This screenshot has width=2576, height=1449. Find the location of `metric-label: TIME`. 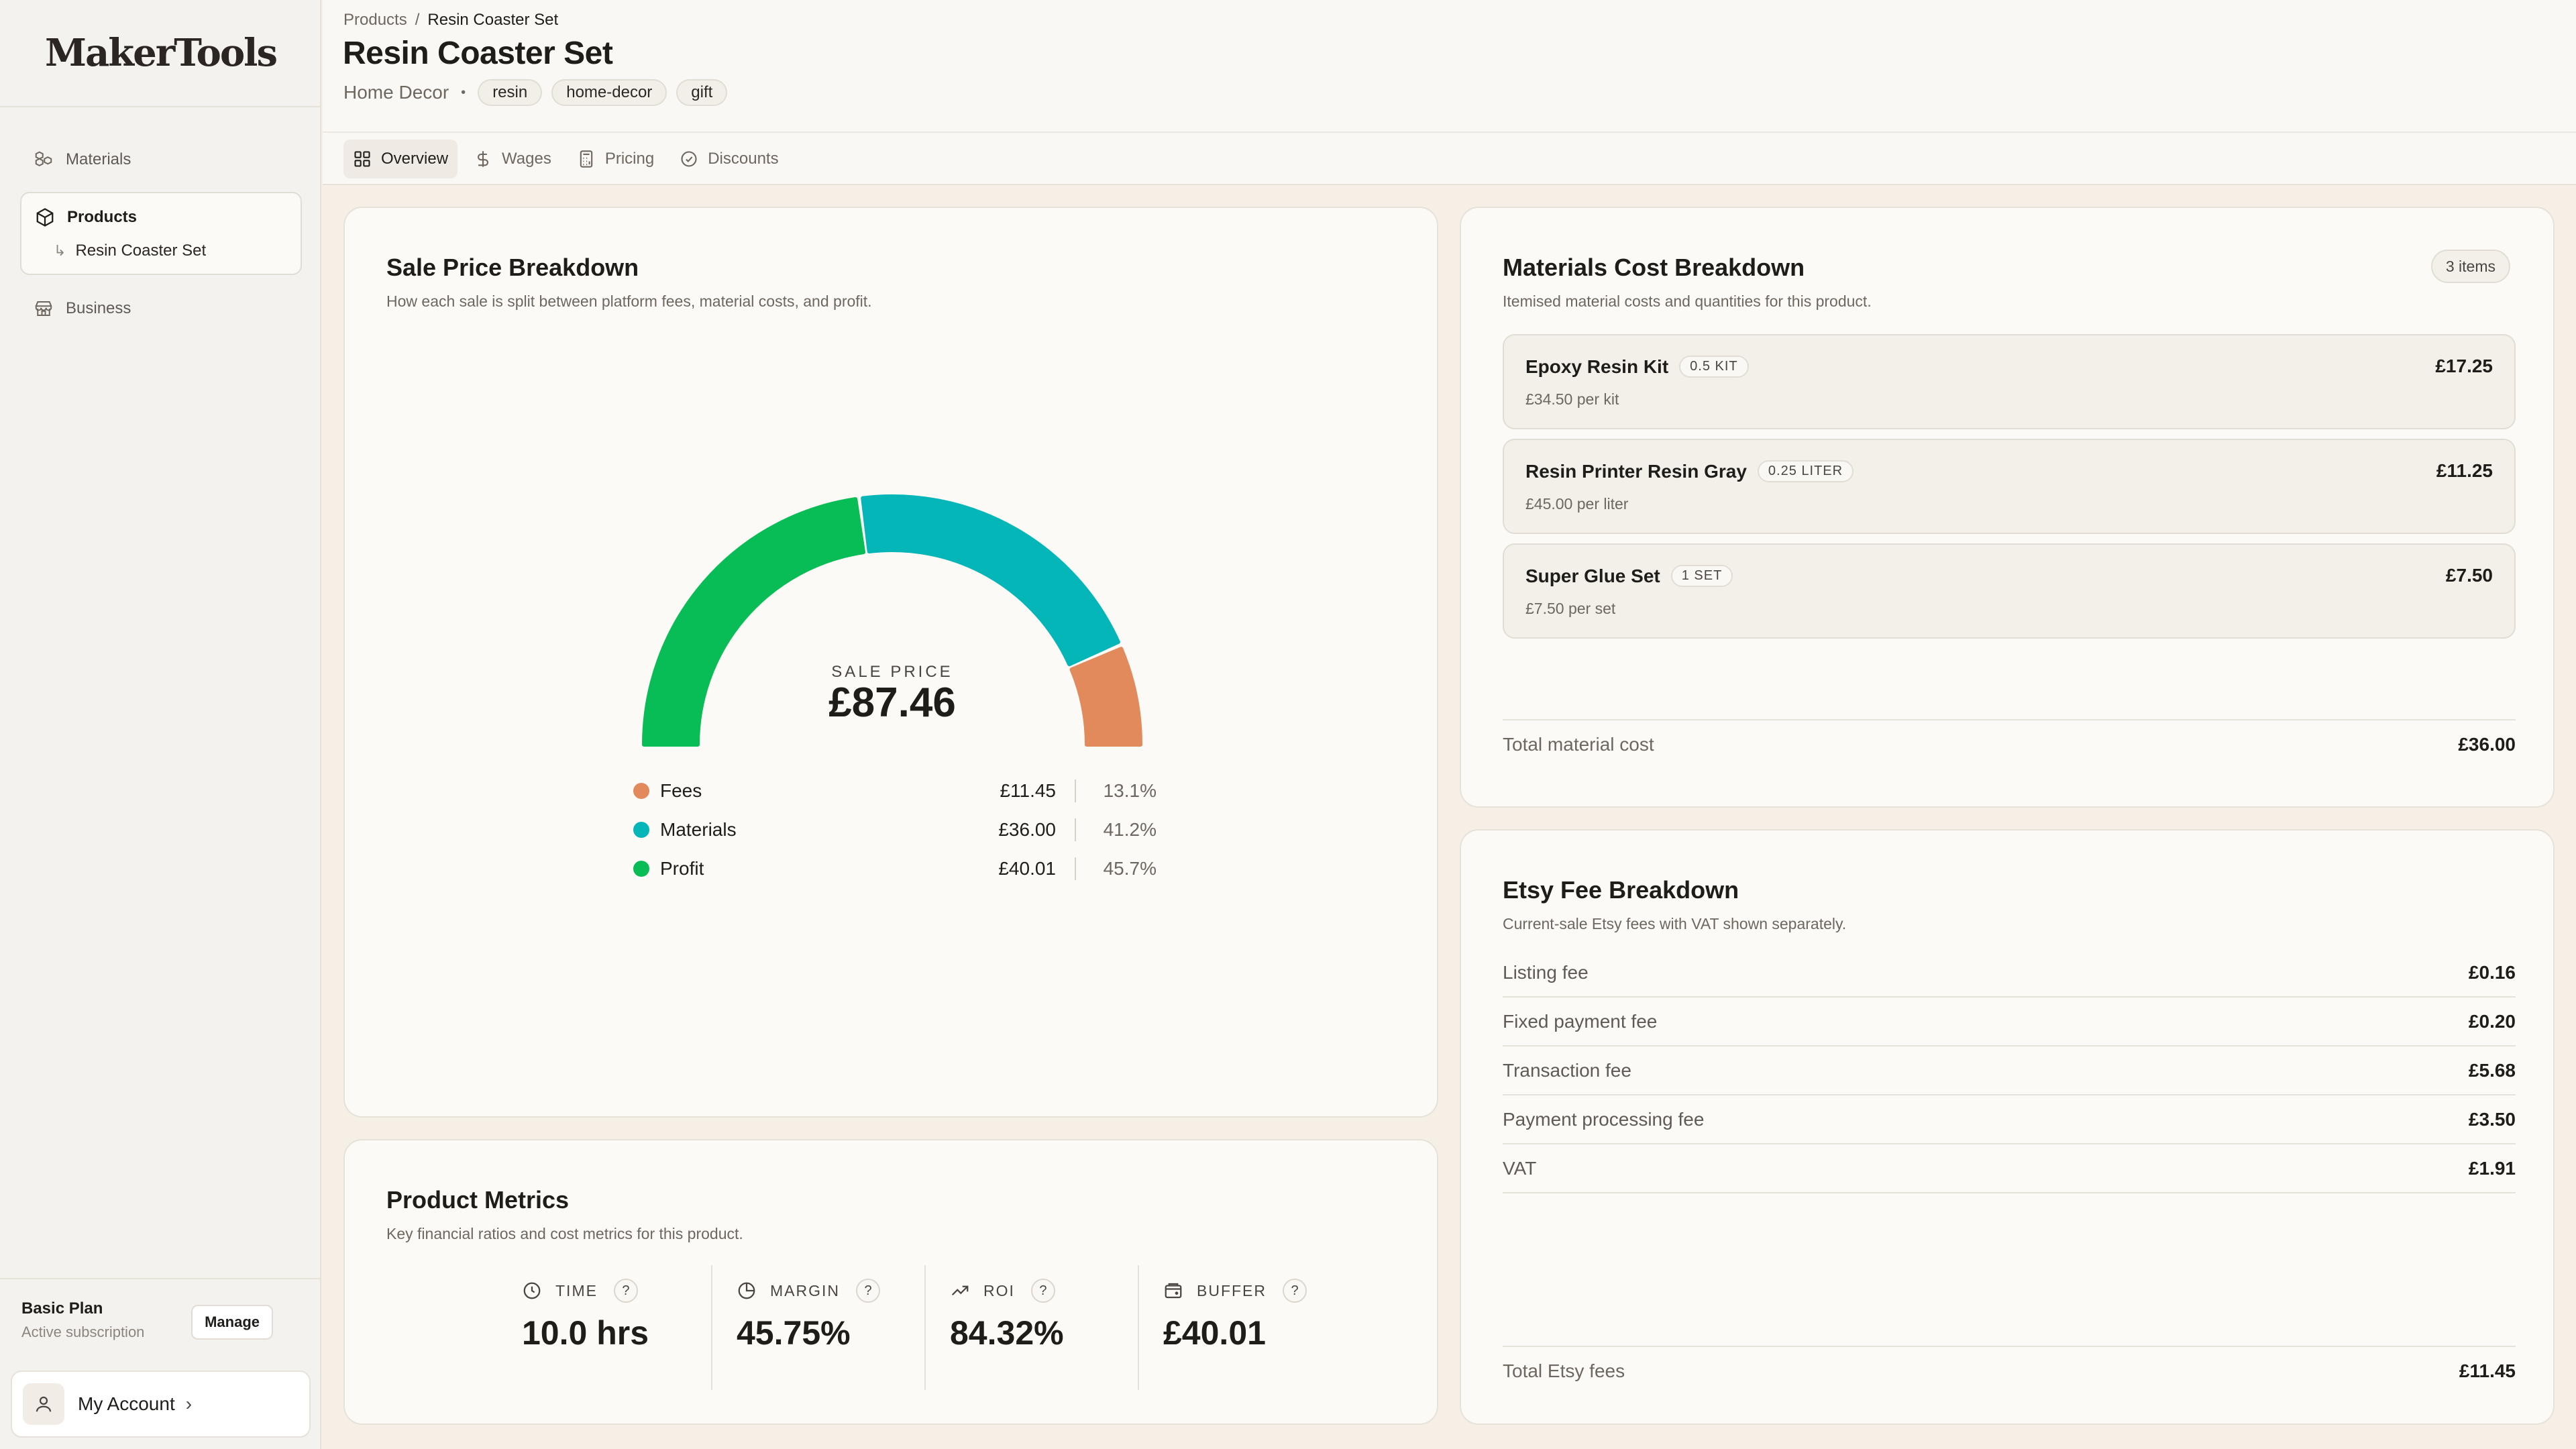

metric-label: TIME is located at coordinates (576, 1290).